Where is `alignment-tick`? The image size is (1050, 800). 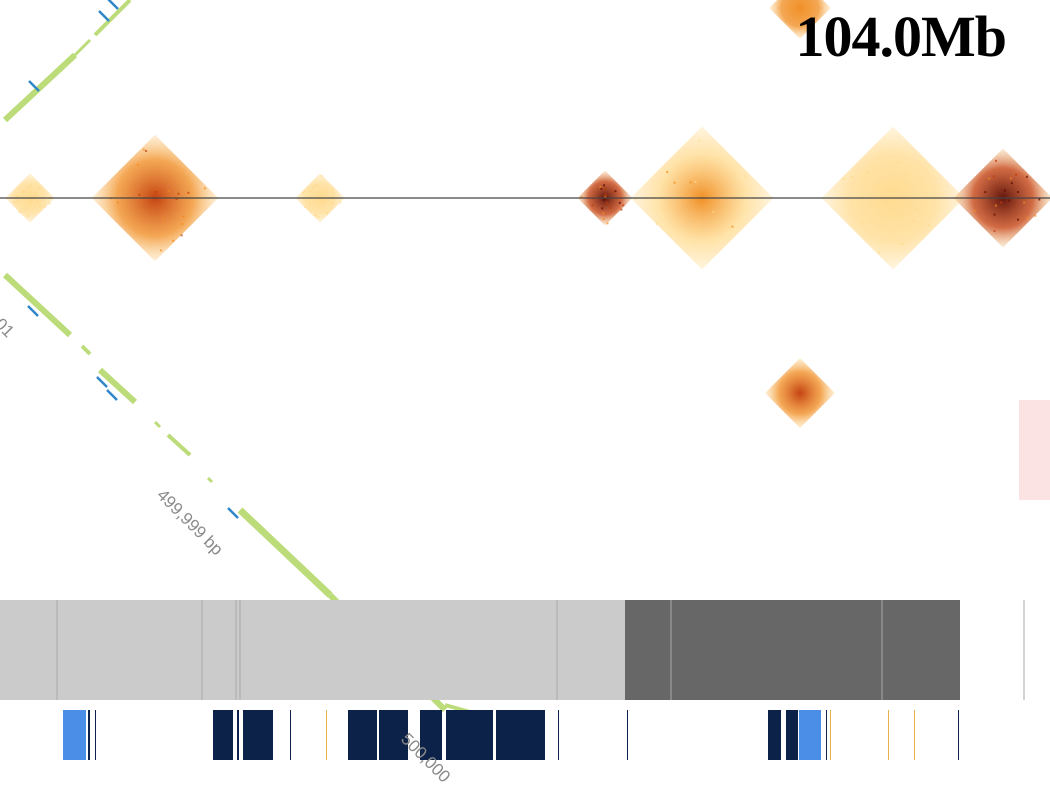
alignment-tick is located at coordinates (233, 513).